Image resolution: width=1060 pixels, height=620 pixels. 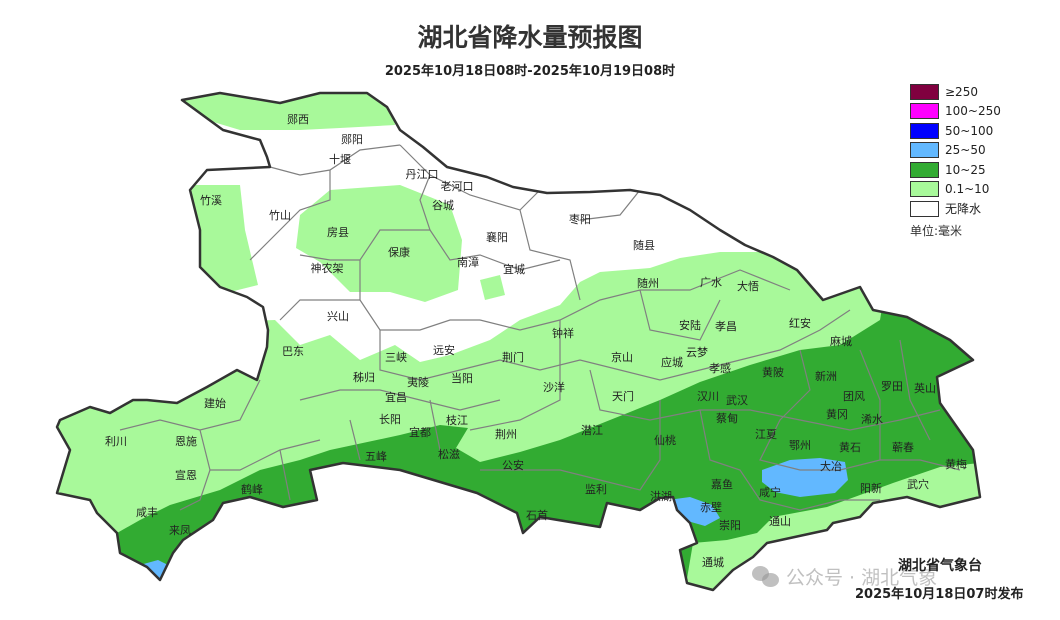 I want to click on place-label: 蕲春, so click(x=903, y=447).